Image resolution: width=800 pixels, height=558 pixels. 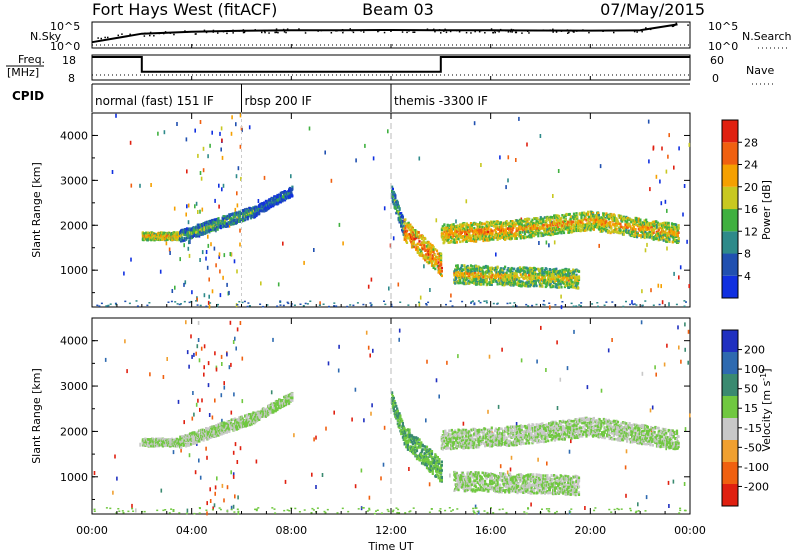 What do you see at coordinates (652, 9) in the screenshot?
I see `date-title: 07/May/2015` at bounding box center [652, 9].